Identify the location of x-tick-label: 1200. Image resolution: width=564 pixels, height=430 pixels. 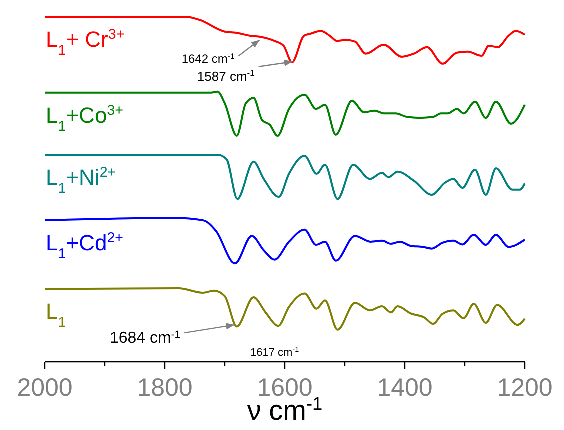
(525, 388).